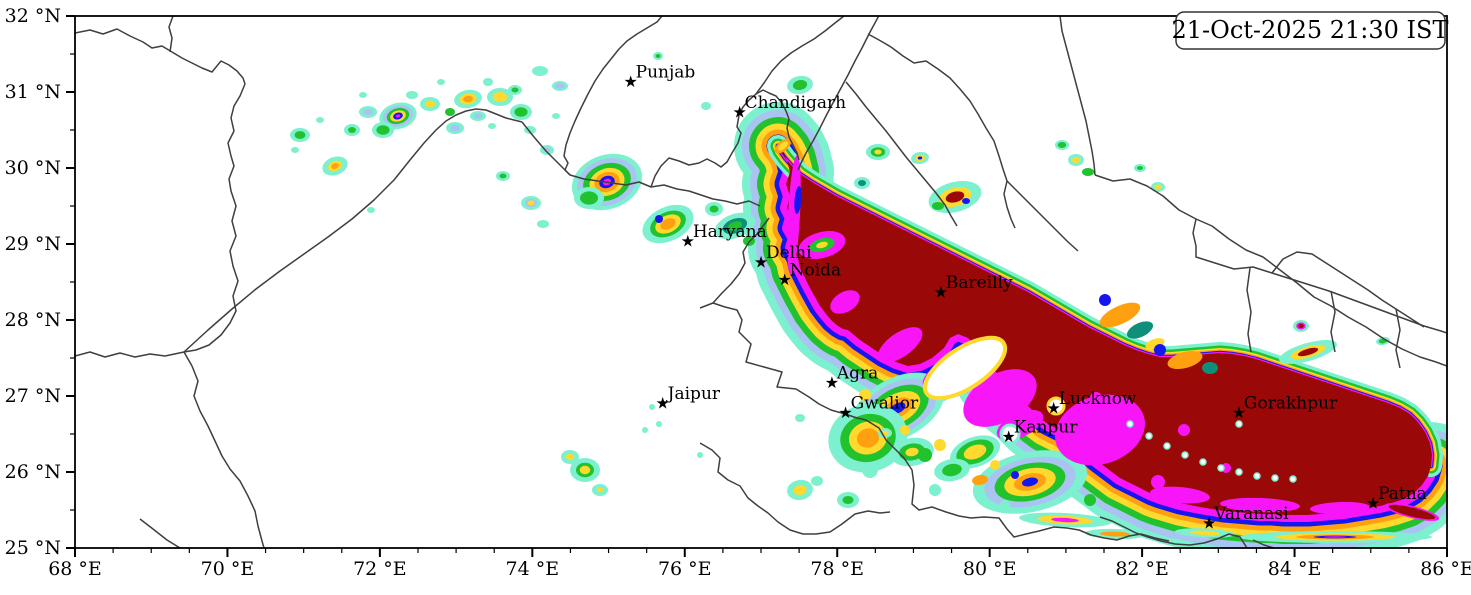 The width and height of the screenshot is (1471, 595). I want to click on city-label: Varanasi, so click(1251, 514).